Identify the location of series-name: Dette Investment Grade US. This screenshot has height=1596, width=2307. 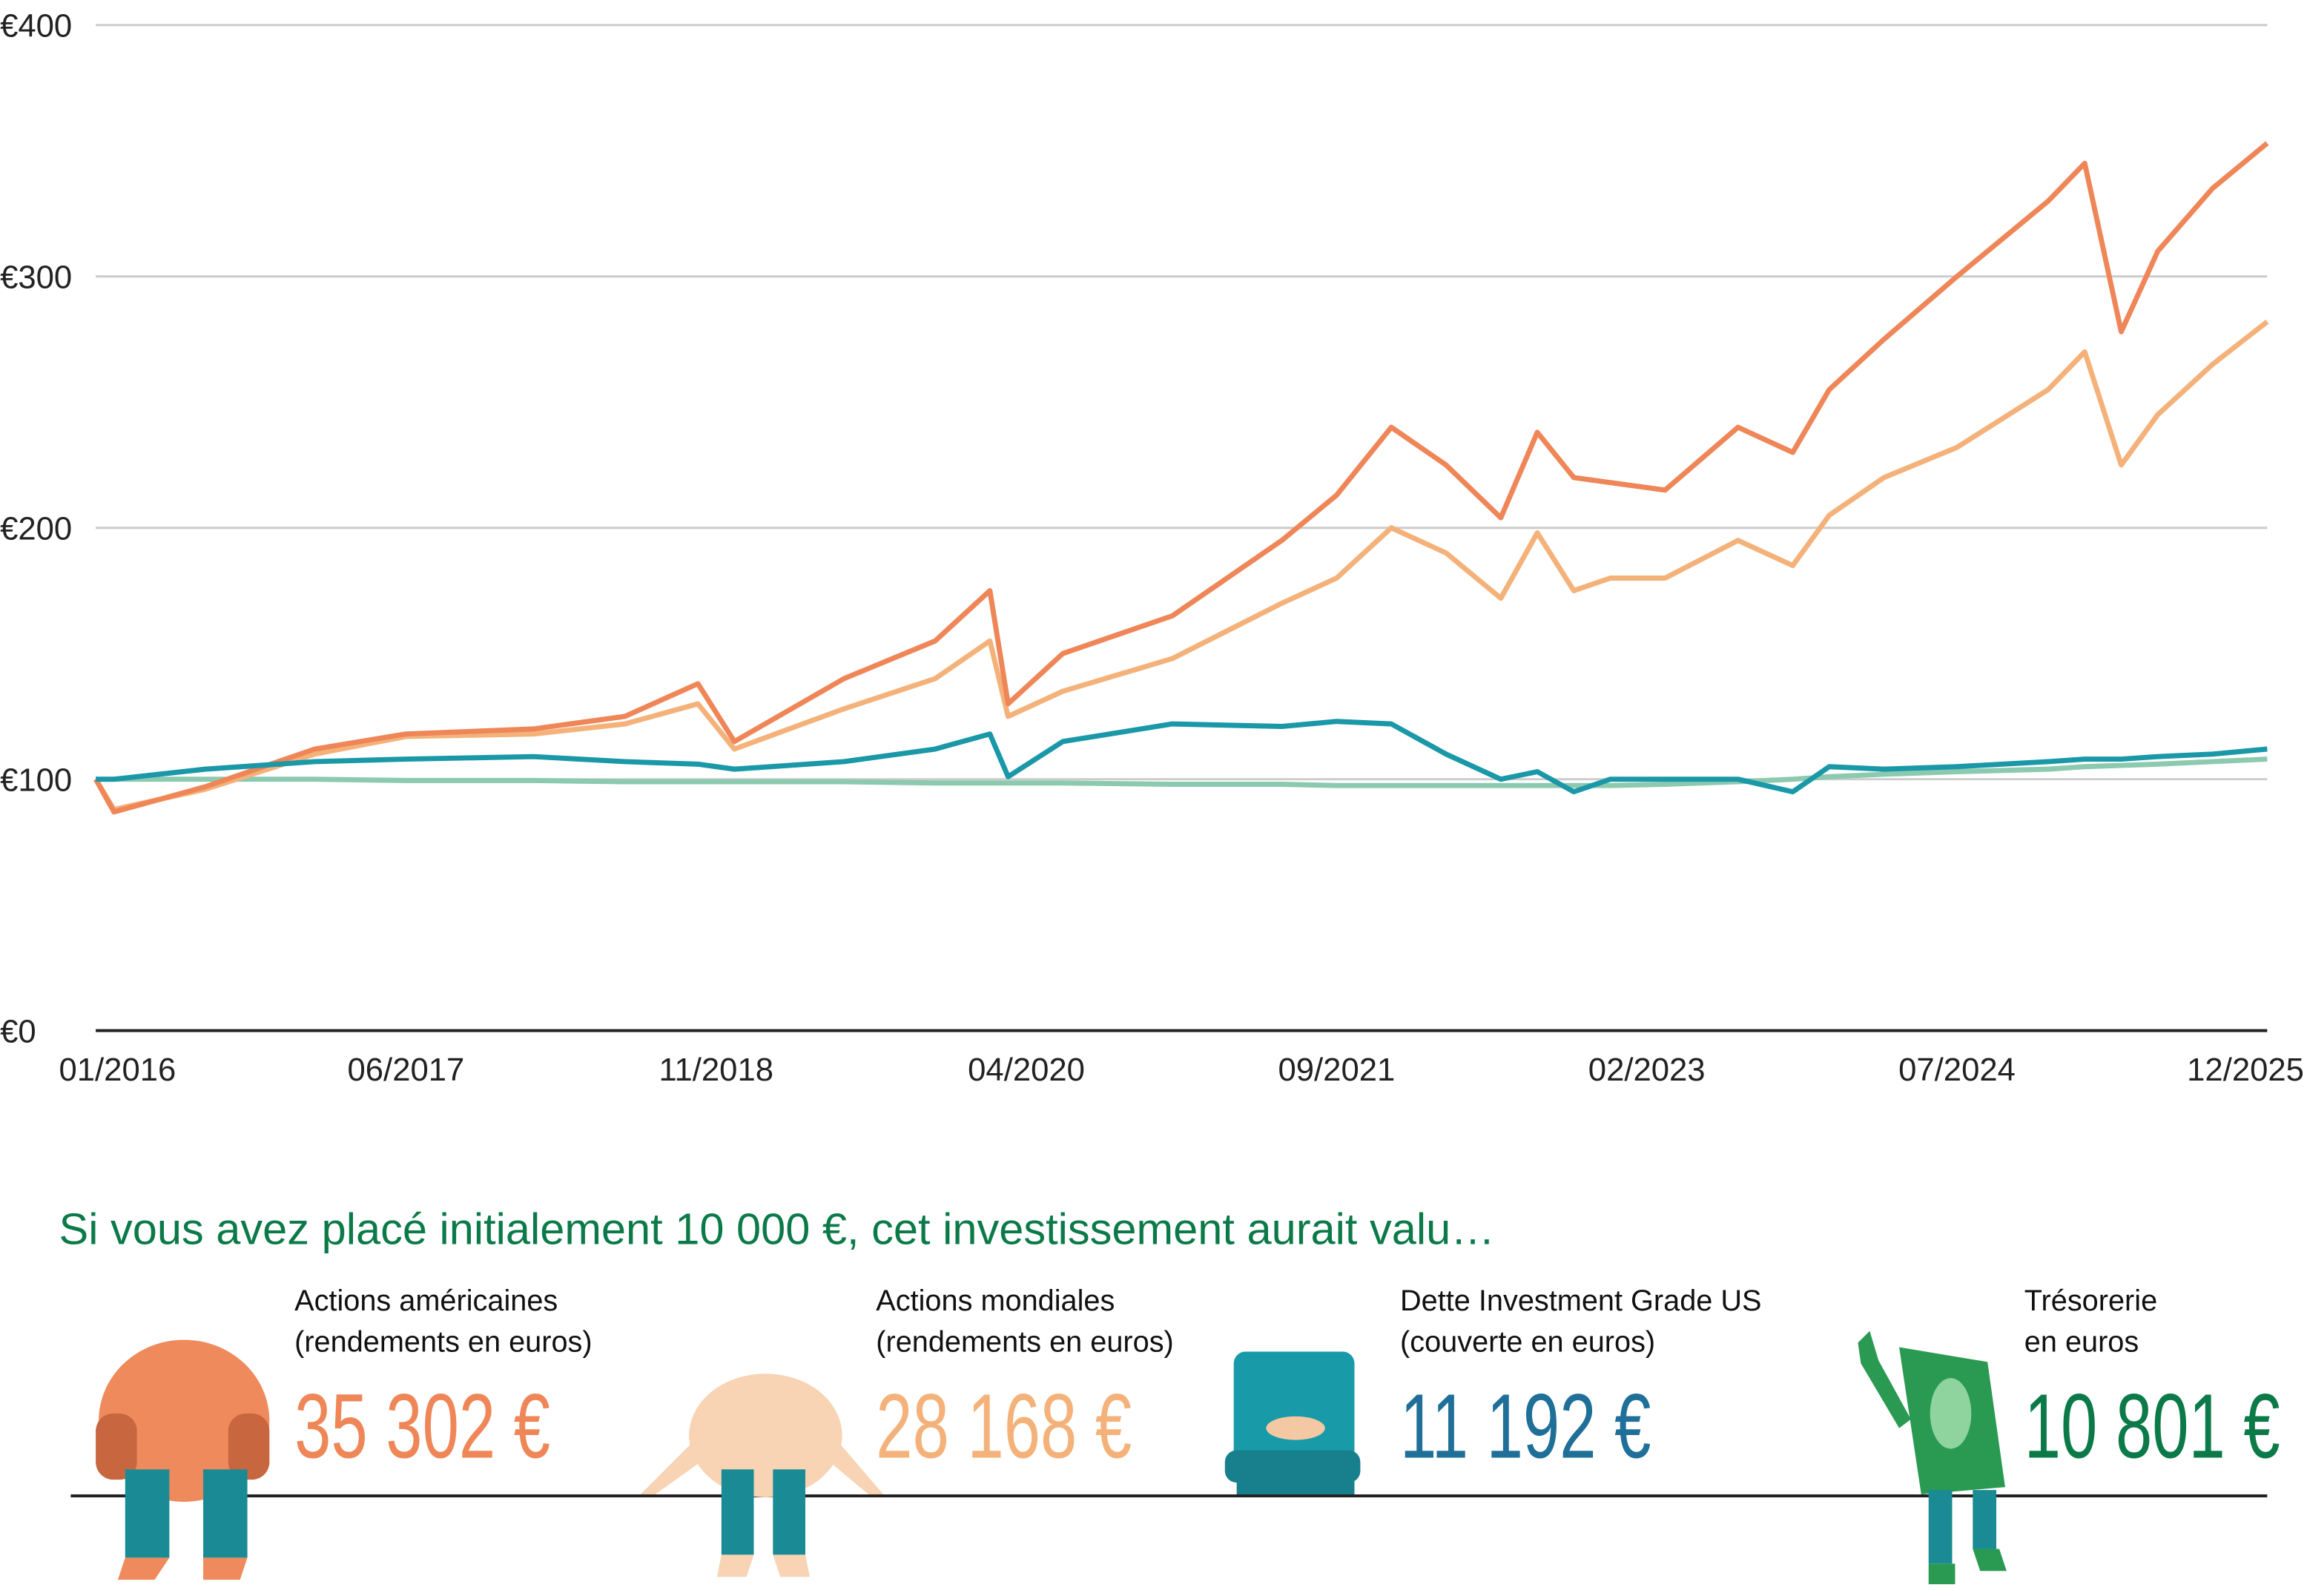
(1581, 1301).